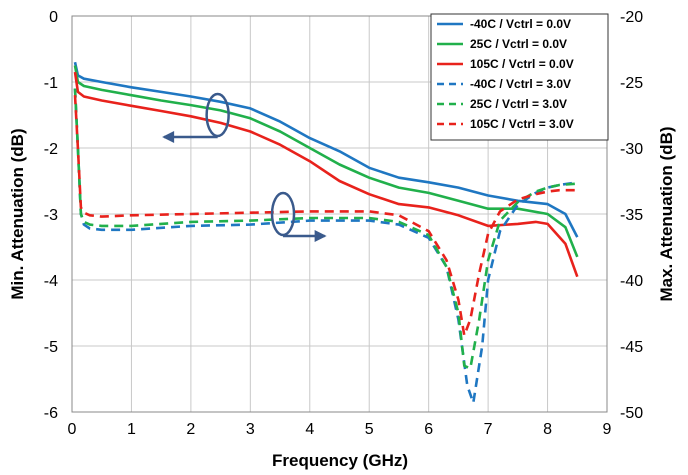  What do you see at coordinates (244, 167) in the screenshot?
I see `annotations` at bounding box center [244, 167].